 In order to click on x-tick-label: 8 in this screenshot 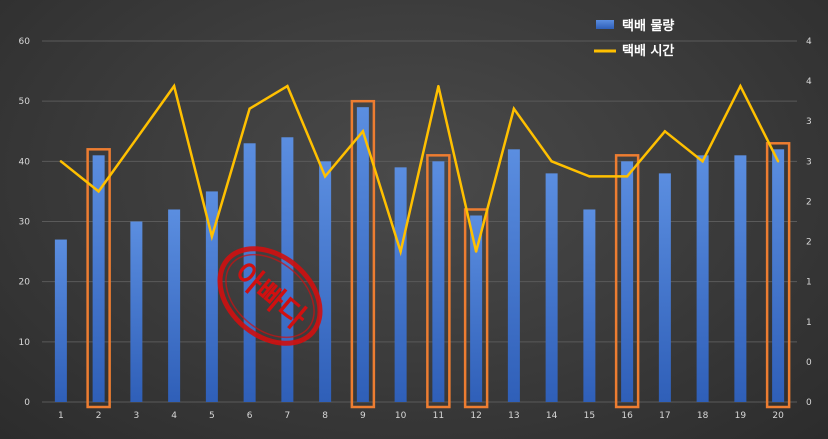, I will do `click(325, 416)`.